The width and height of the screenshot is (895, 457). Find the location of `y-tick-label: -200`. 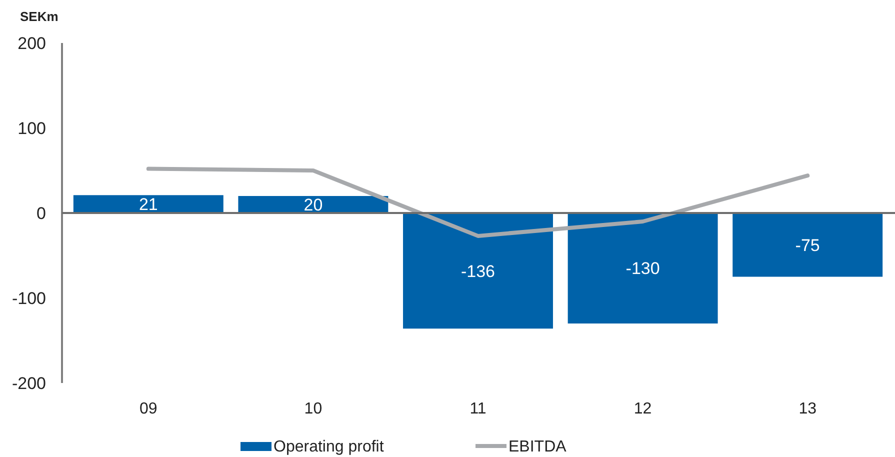

y-tick-label: -200 is located at coordinates (29, 383).